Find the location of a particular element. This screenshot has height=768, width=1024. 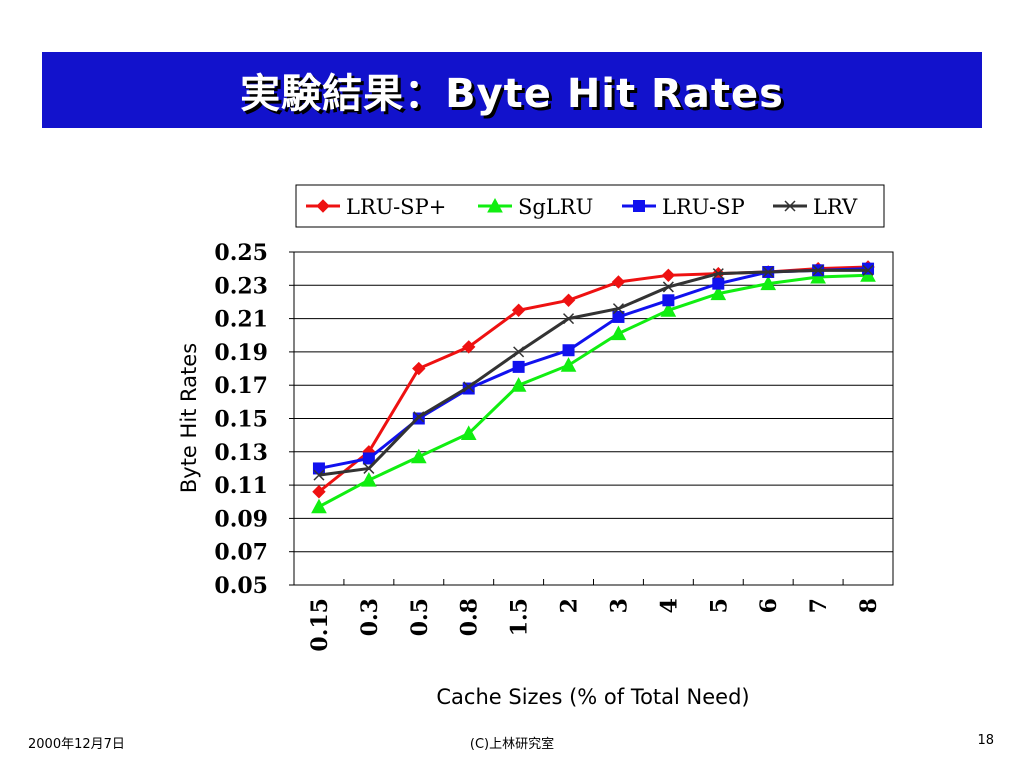

x-tick-label: 2 is located at coordinates (570, 605).